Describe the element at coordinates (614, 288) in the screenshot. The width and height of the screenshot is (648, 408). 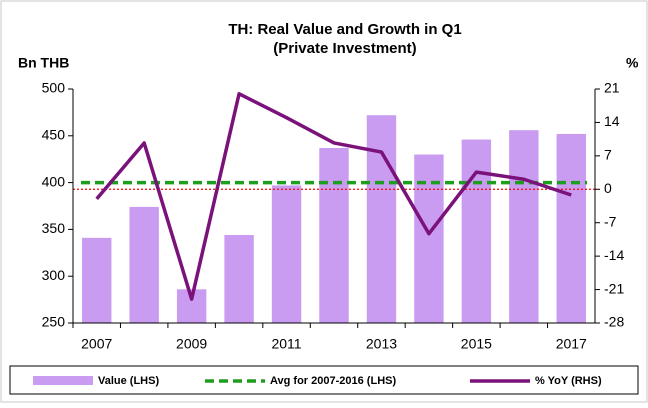
I see `y2-tick-label: -21` at that location.